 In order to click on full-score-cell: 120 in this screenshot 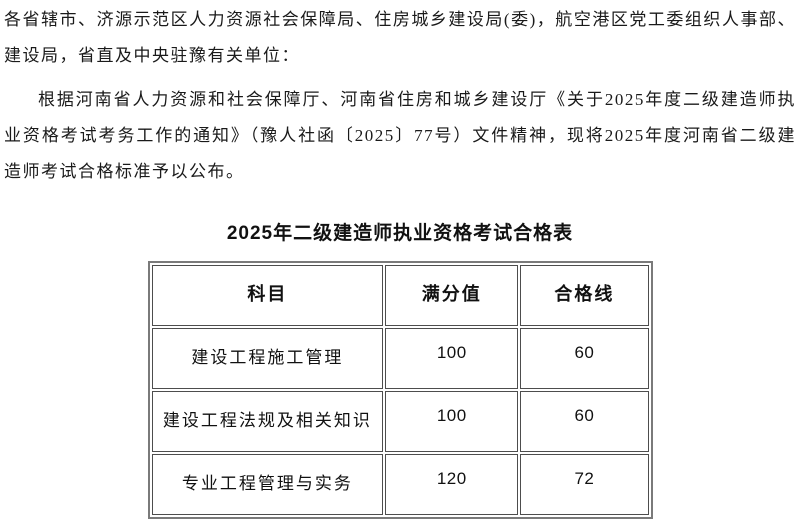, I will do `click(452, 484)`.